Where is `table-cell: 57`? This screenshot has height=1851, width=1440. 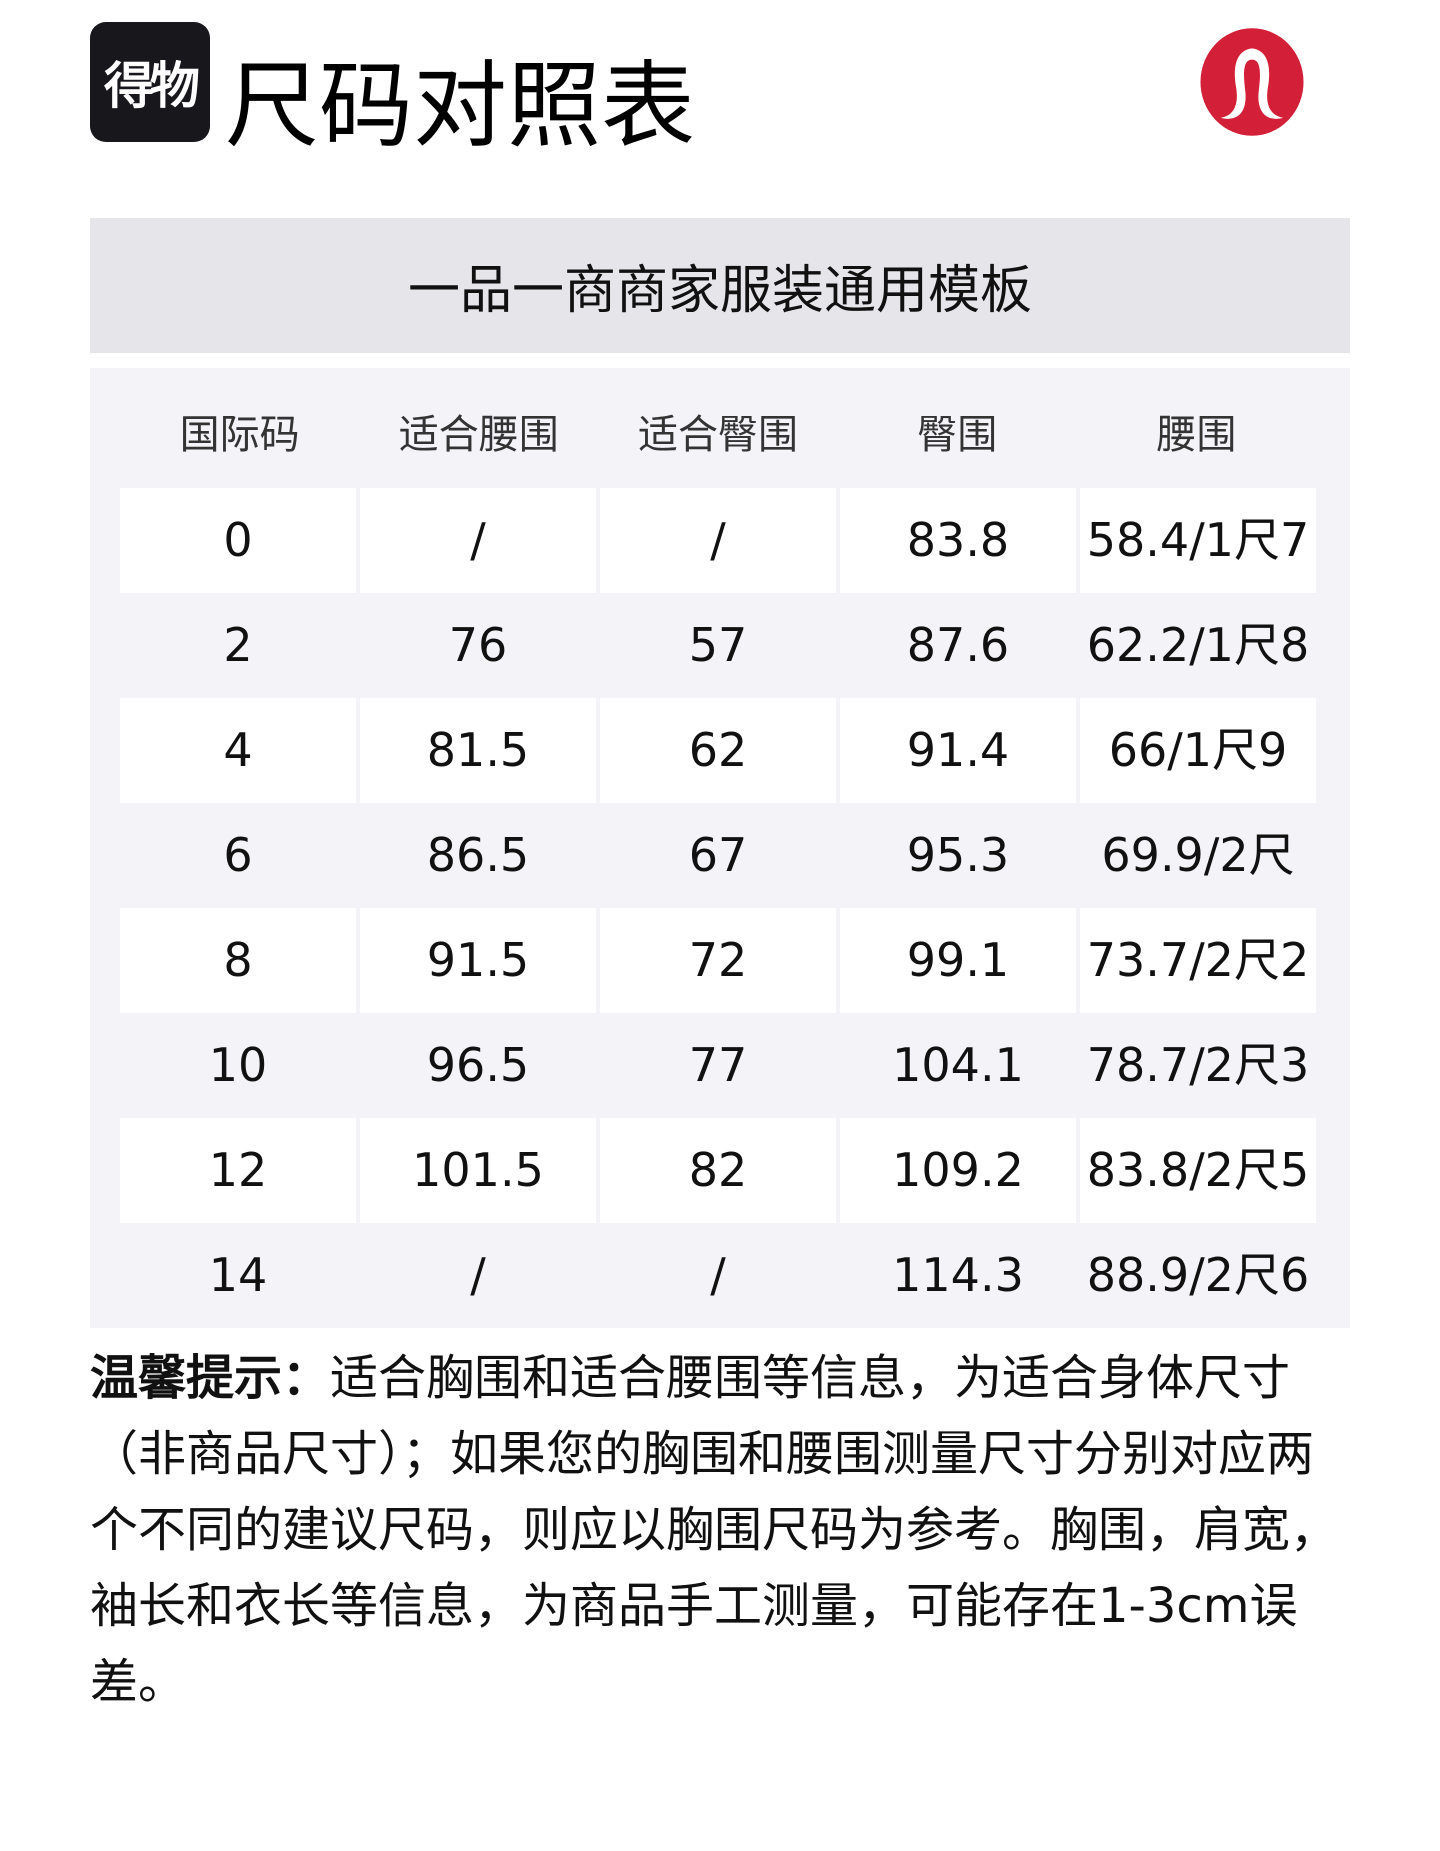 table-cell: 57 is located at coordinates (718, 645).